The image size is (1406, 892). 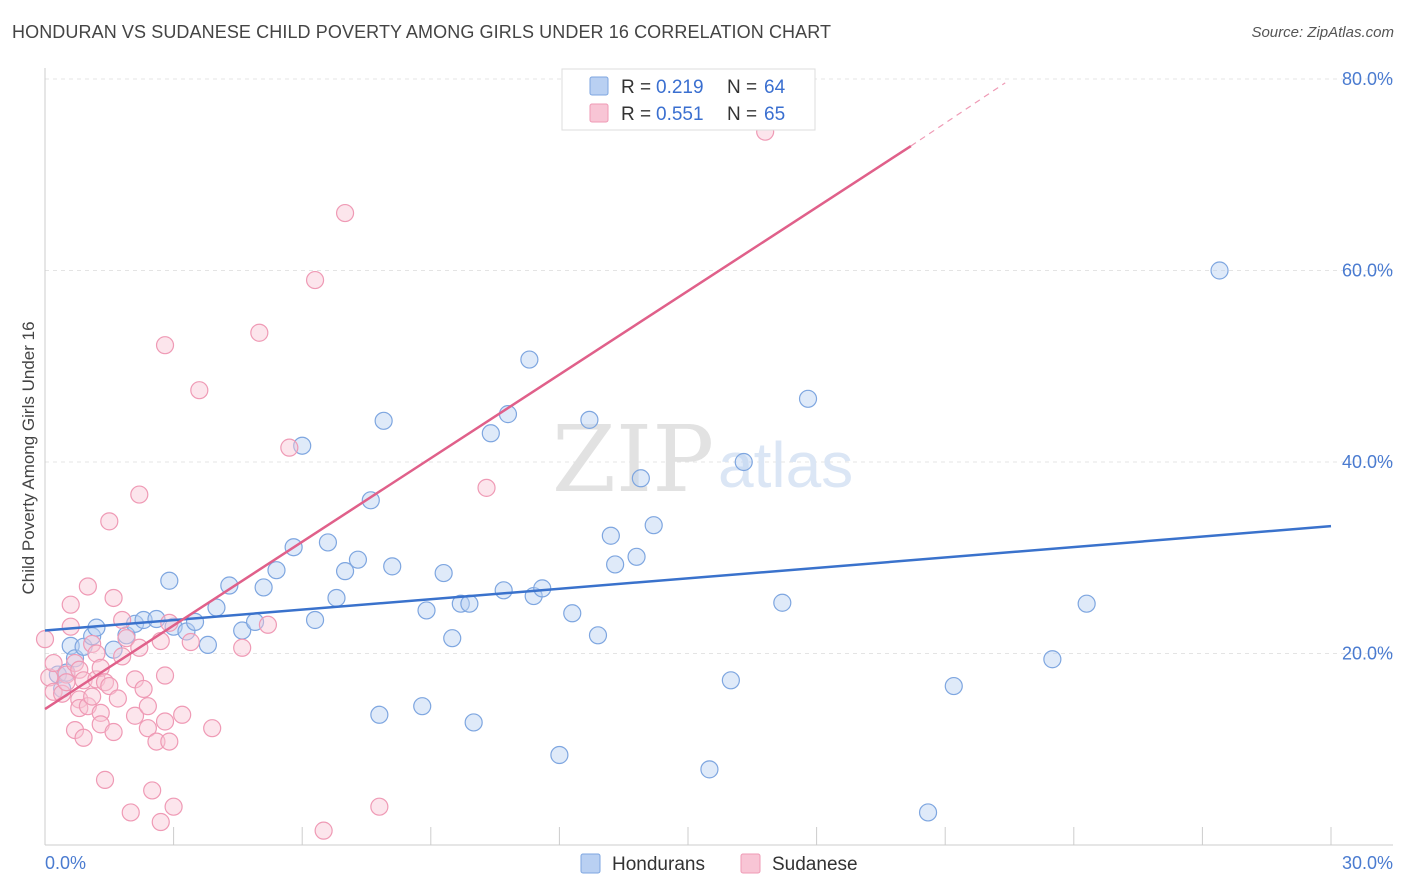 I want to click on bottom-legend-sudanese: Sudanese, so click(x=815, y=864).